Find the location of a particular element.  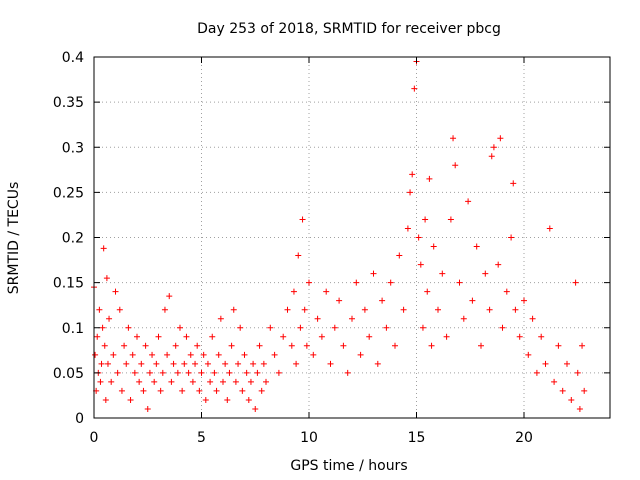

y-tick-label: 0.4 is located at coordinates (73, 58).